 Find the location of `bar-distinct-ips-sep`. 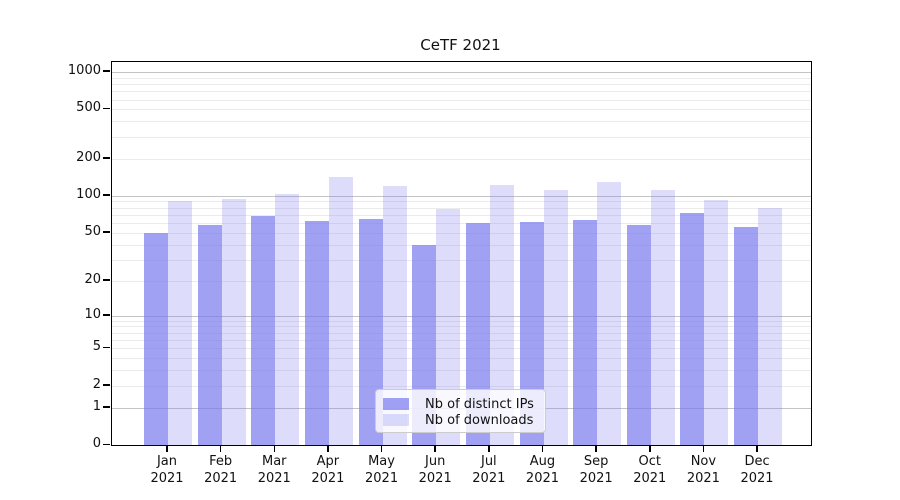

bar-distinct-ips-sep is located at coordinates (585, 332).